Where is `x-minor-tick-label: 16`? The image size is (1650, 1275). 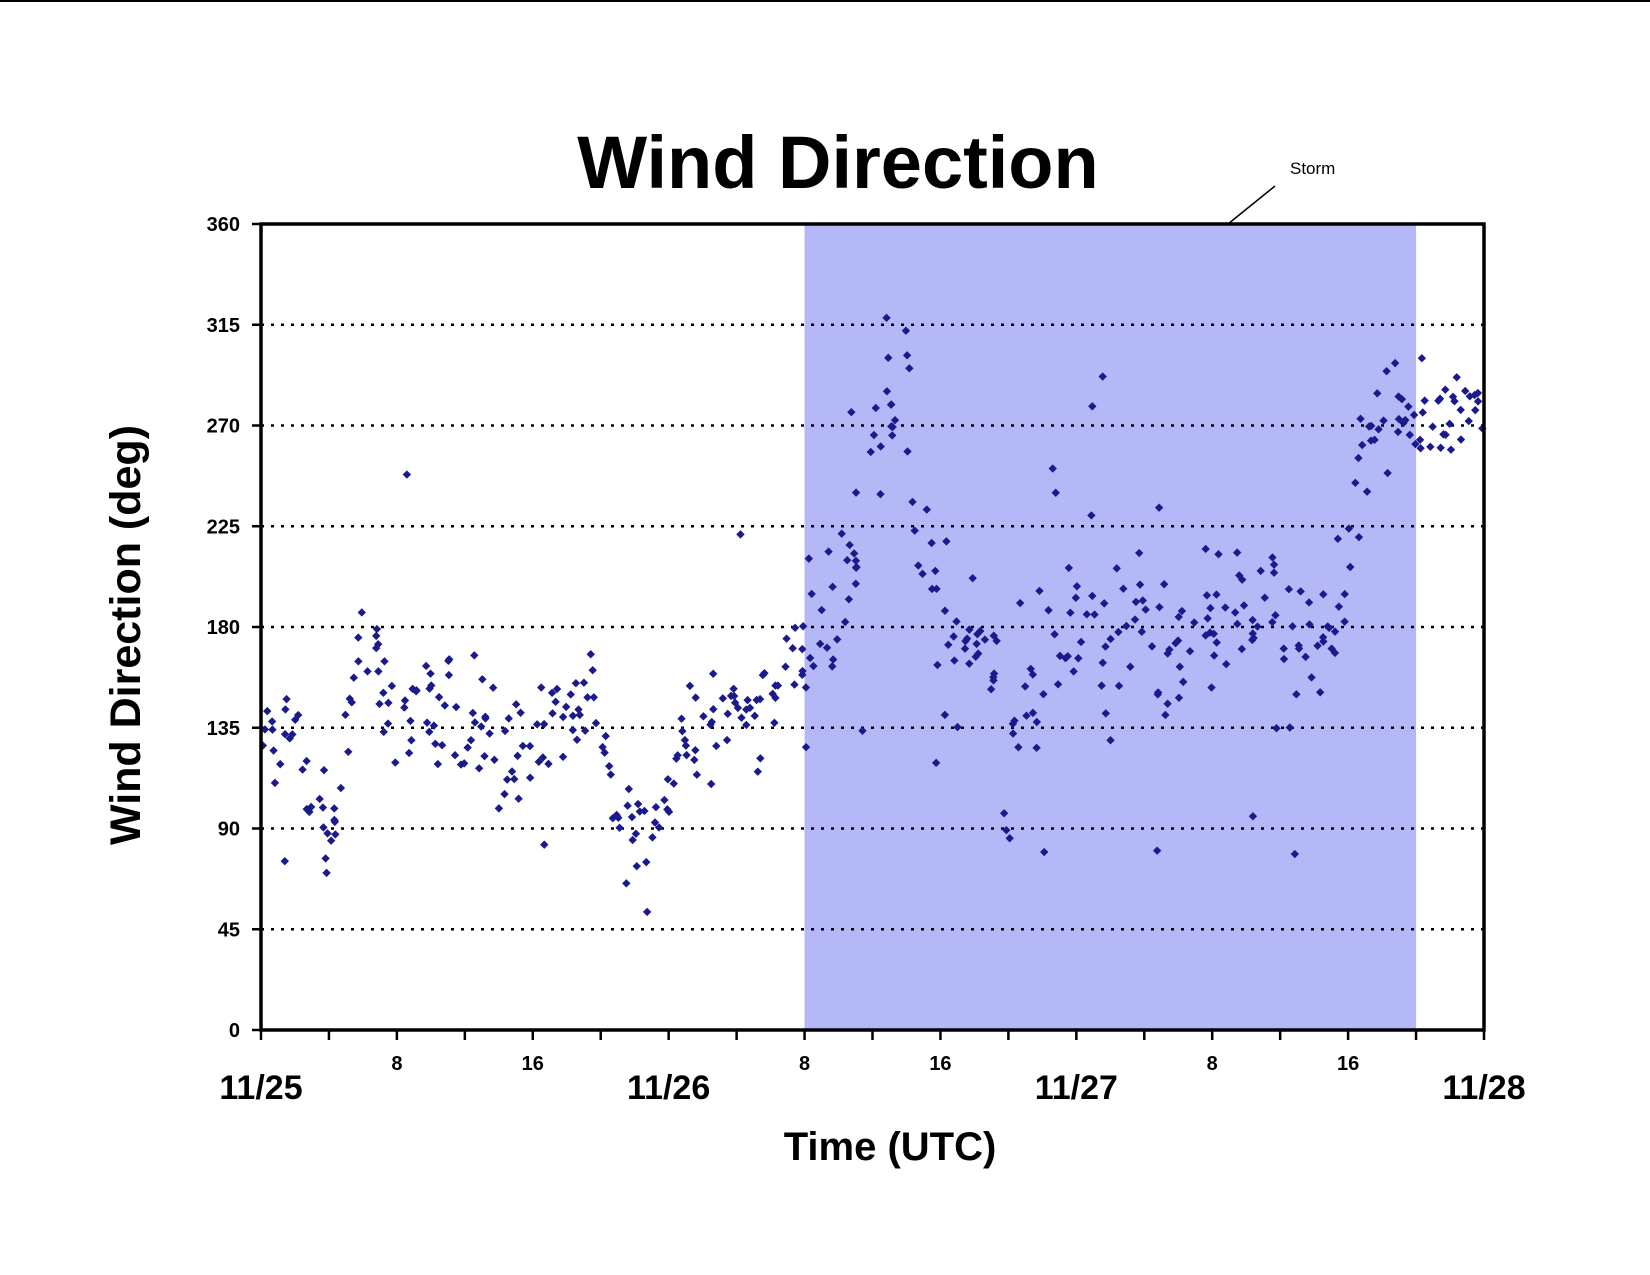 x-minor-tick-label: 16 is located at coordinates (940, 1064).